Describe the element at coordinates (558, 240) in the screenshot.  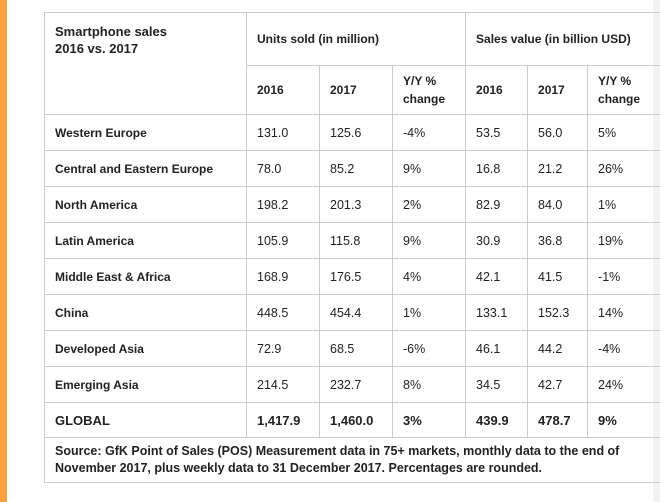
I see `value-2017-cell: 36.8` at that location.